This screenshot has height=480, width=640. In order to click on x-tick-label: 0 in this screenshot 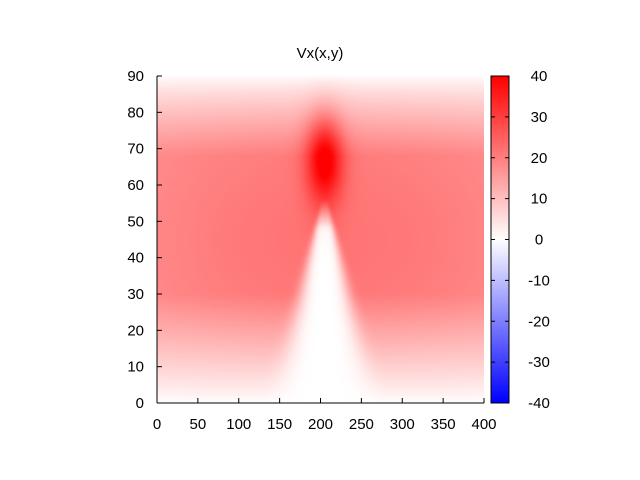, I will do `click(157, 424)`.